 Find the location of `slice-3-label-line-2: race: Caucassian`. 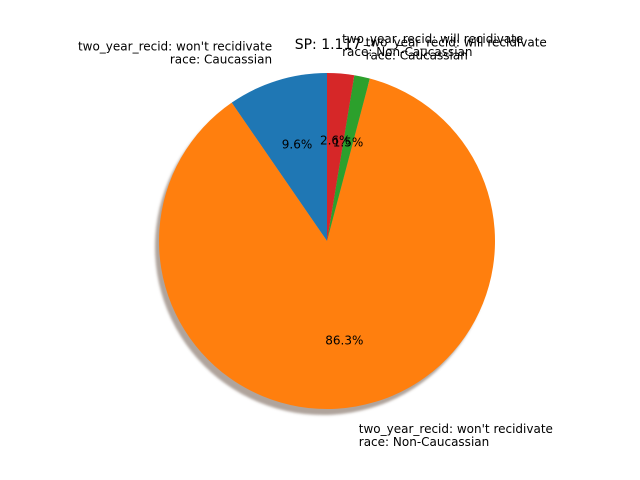

slice-3-label-line-2: race: Caucassian is located at coordinates (417, 55).